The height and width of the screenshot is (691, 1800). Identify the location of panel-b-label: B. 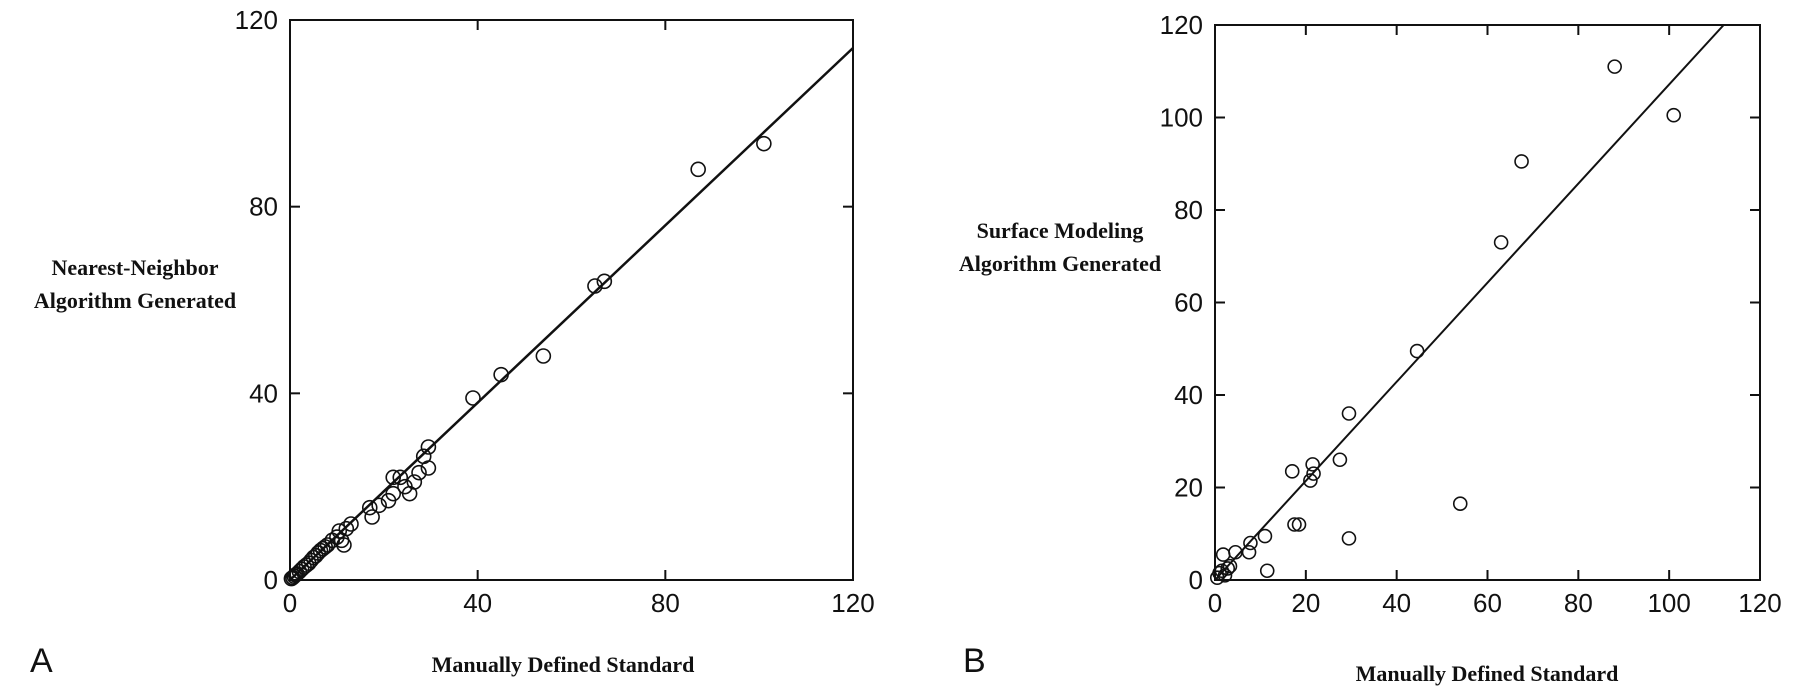
(974, 661).